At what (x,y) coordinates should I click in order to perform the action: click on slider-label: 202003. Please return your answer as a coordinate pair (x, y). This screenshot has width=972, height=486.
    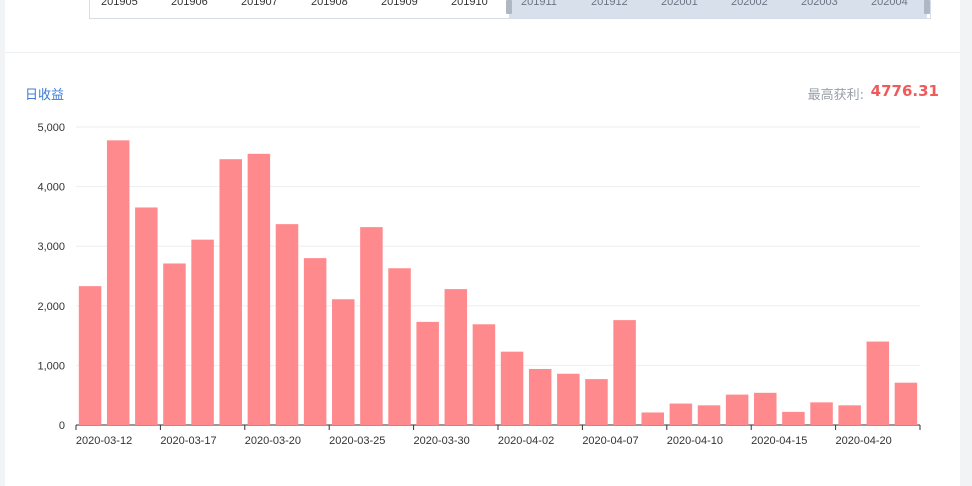
    Looking at the image, I should click on (819, 4).